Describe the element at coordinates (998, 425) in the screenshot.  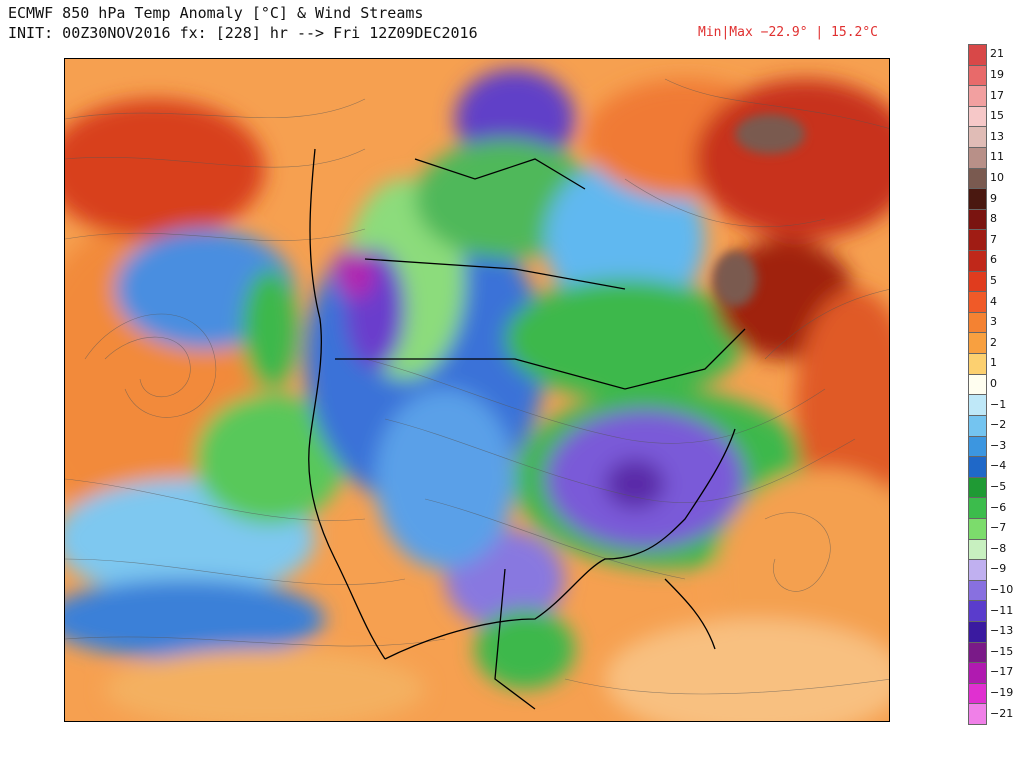
I see `legend-label: −2` at that location.